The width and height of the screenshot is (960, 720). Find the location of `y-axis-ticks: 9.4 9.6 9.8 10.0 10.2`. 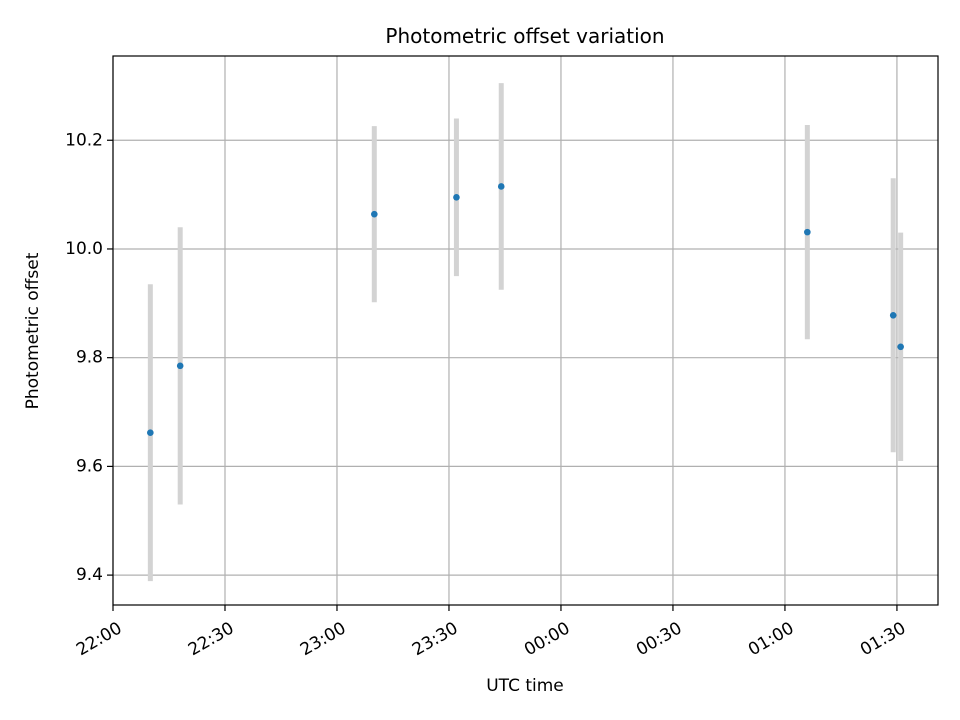

y-axis-ticks: 9.4 9.6 9.8 10.0 10.2 is located at coordinates (89, 357).